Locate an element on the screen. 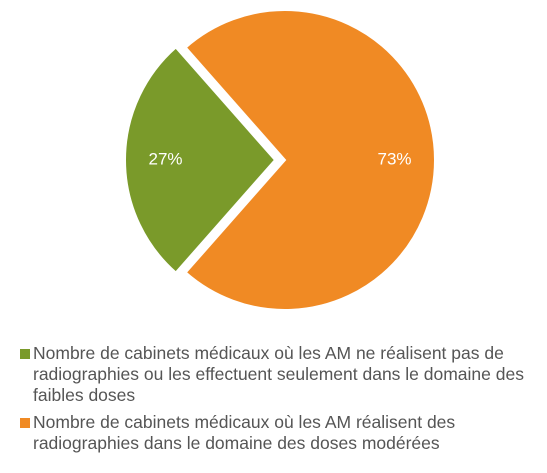 Image resolution: width=547 pixels, height=473 pixels. pie-slice is located at coordinates (200, 160).